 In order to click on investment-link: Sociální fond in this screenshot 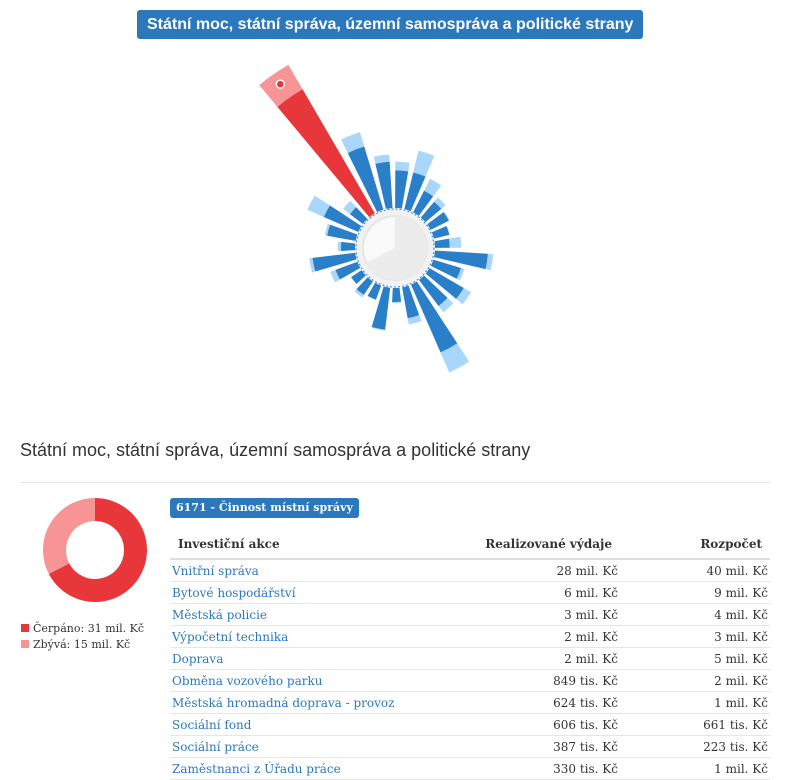, I will do `click(212, 725)`.